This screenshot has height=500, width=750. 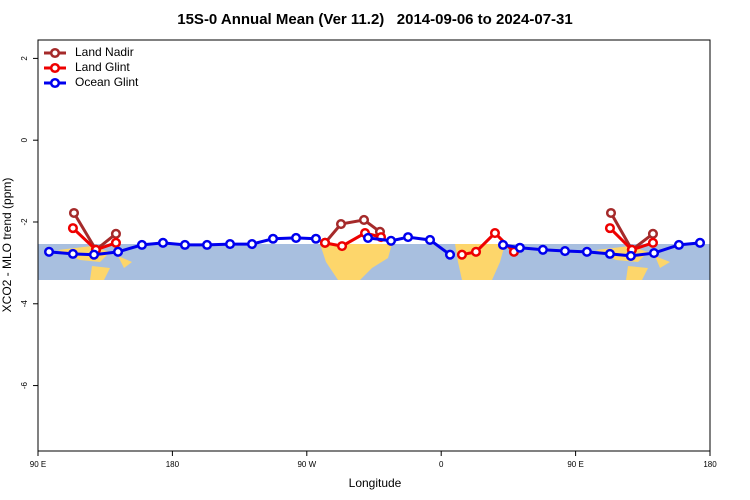 I want to click on legend-label: Ocean Glint, so click(x=107, y=82).